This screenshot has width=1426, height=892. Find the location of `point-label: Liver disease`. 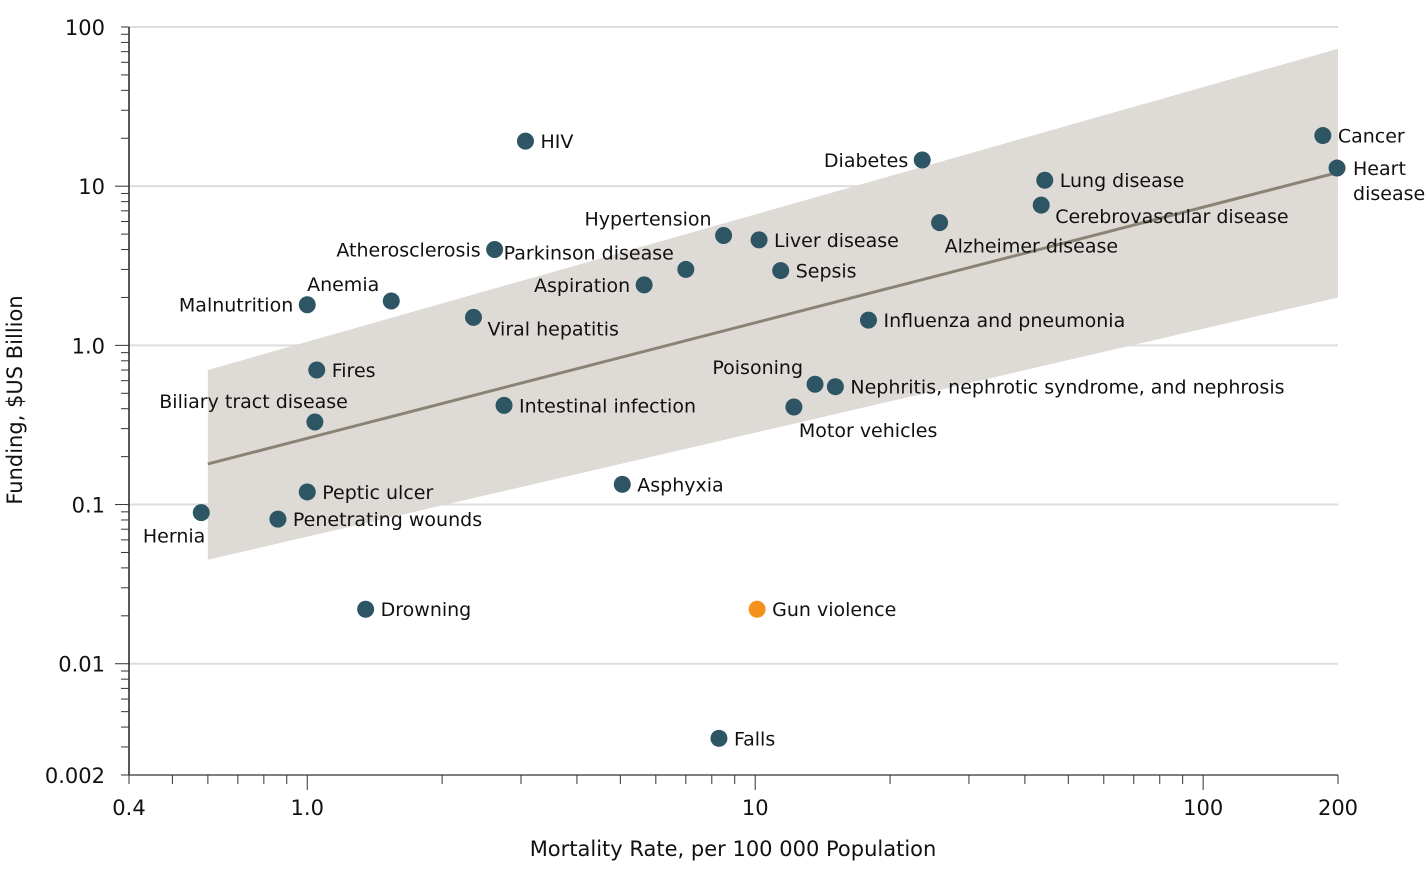

point-label: Liver disease is located at coordinates (836, 241).